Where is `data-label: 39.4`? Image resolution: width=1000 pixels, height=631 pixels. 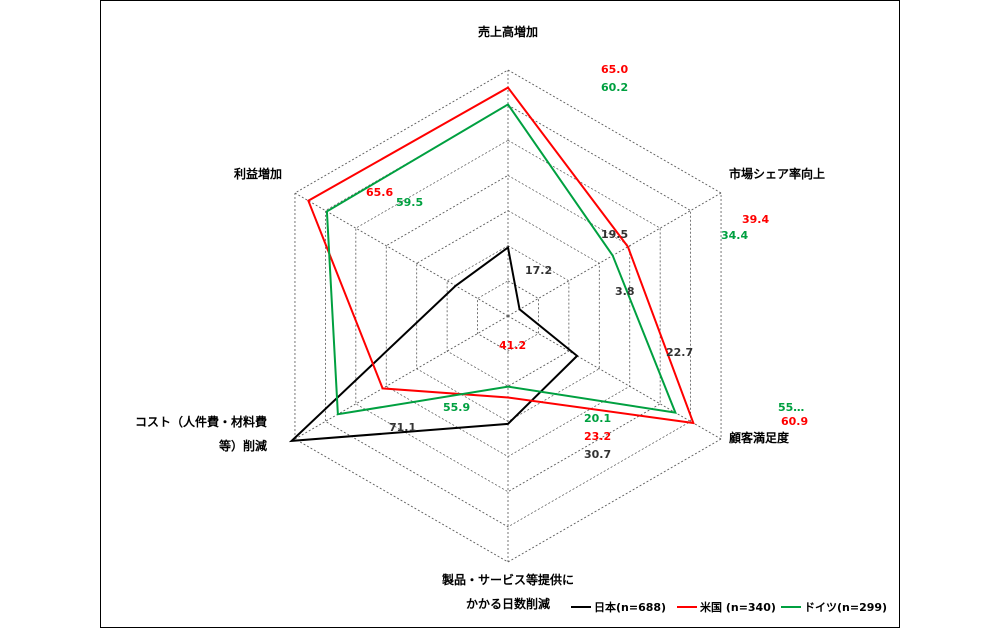 data-label: 39.4 is located at coordinates (755, 219).